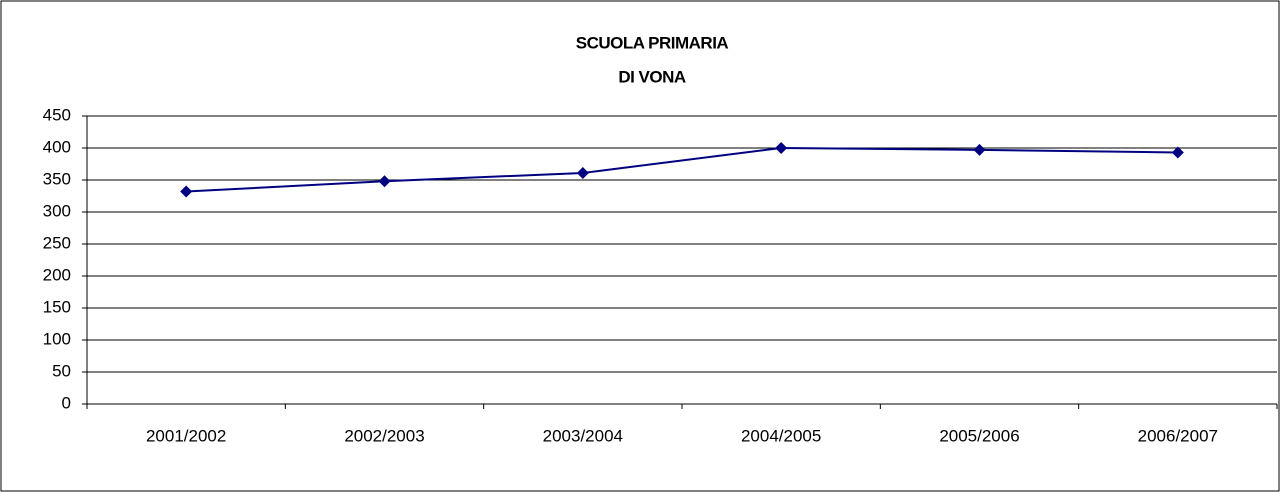  What do you see at coordinates (57, 178) in the screenshot?
I see `y-tick-label: 350` at bounding box center [57, 178].